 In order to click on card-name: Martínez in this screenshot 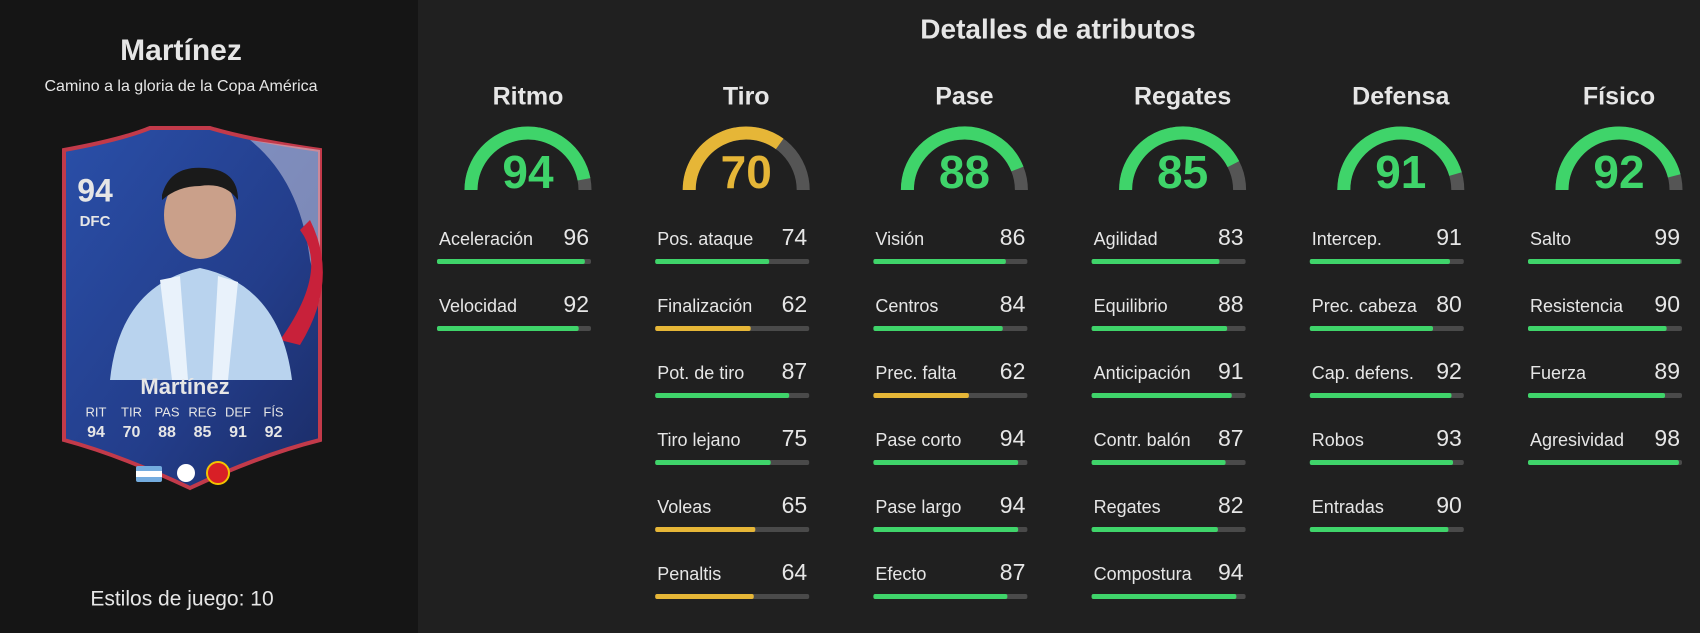, I will do `click(184, 386)`.